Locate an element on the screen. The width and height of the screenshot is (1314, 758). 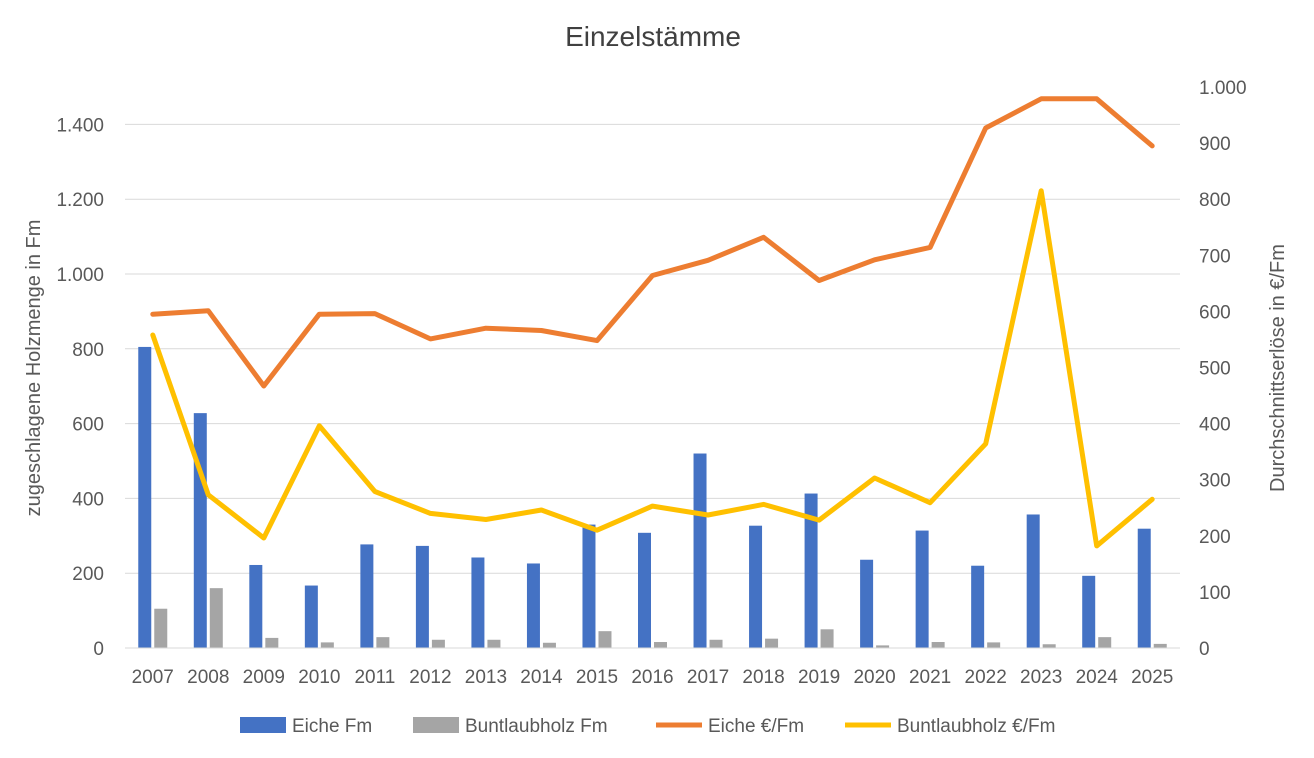
y2-tick-label: 200 is located at coordinates (1215, 537).